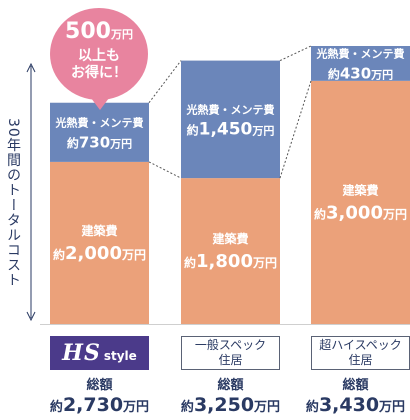  What do you see at coordinates (100, 104) in the screenshot?
I see `bubble-tail` at bounding box center [100, 104].